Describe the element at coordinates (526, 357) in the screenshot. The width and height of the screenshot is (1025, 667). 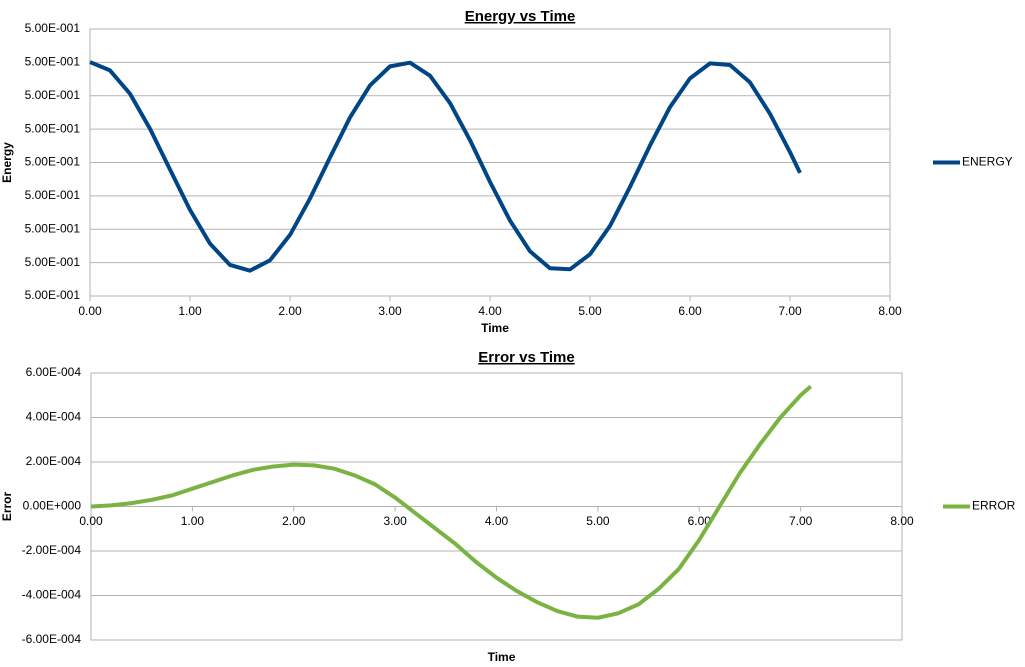
I see `chart-title: Error vs Time` at that location.